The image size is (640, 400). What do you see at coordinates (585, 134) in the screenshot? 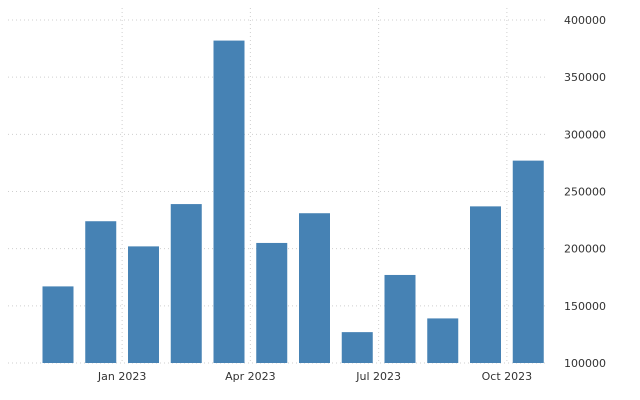
I see `y-tick-label: 300000` at bounding box center [585, 134].